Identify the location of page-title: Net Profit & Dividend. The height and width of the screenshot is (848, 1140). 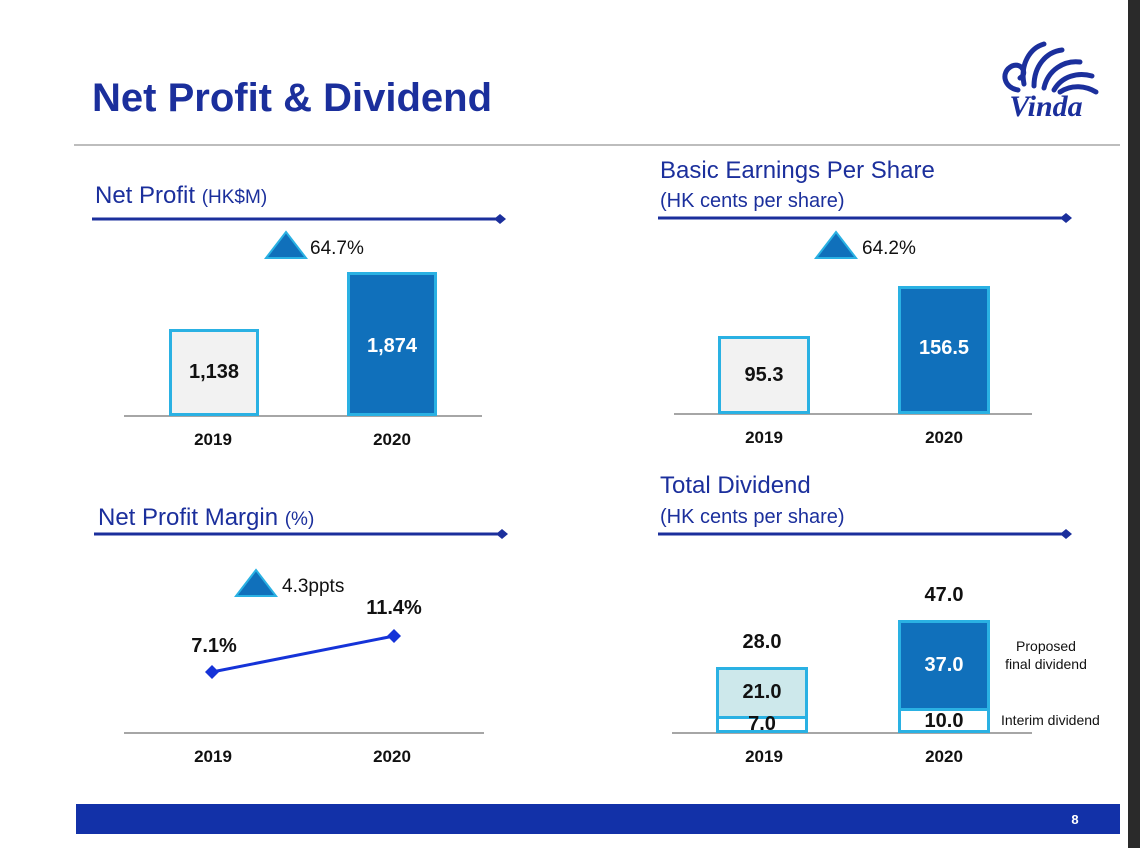
(292, 98).